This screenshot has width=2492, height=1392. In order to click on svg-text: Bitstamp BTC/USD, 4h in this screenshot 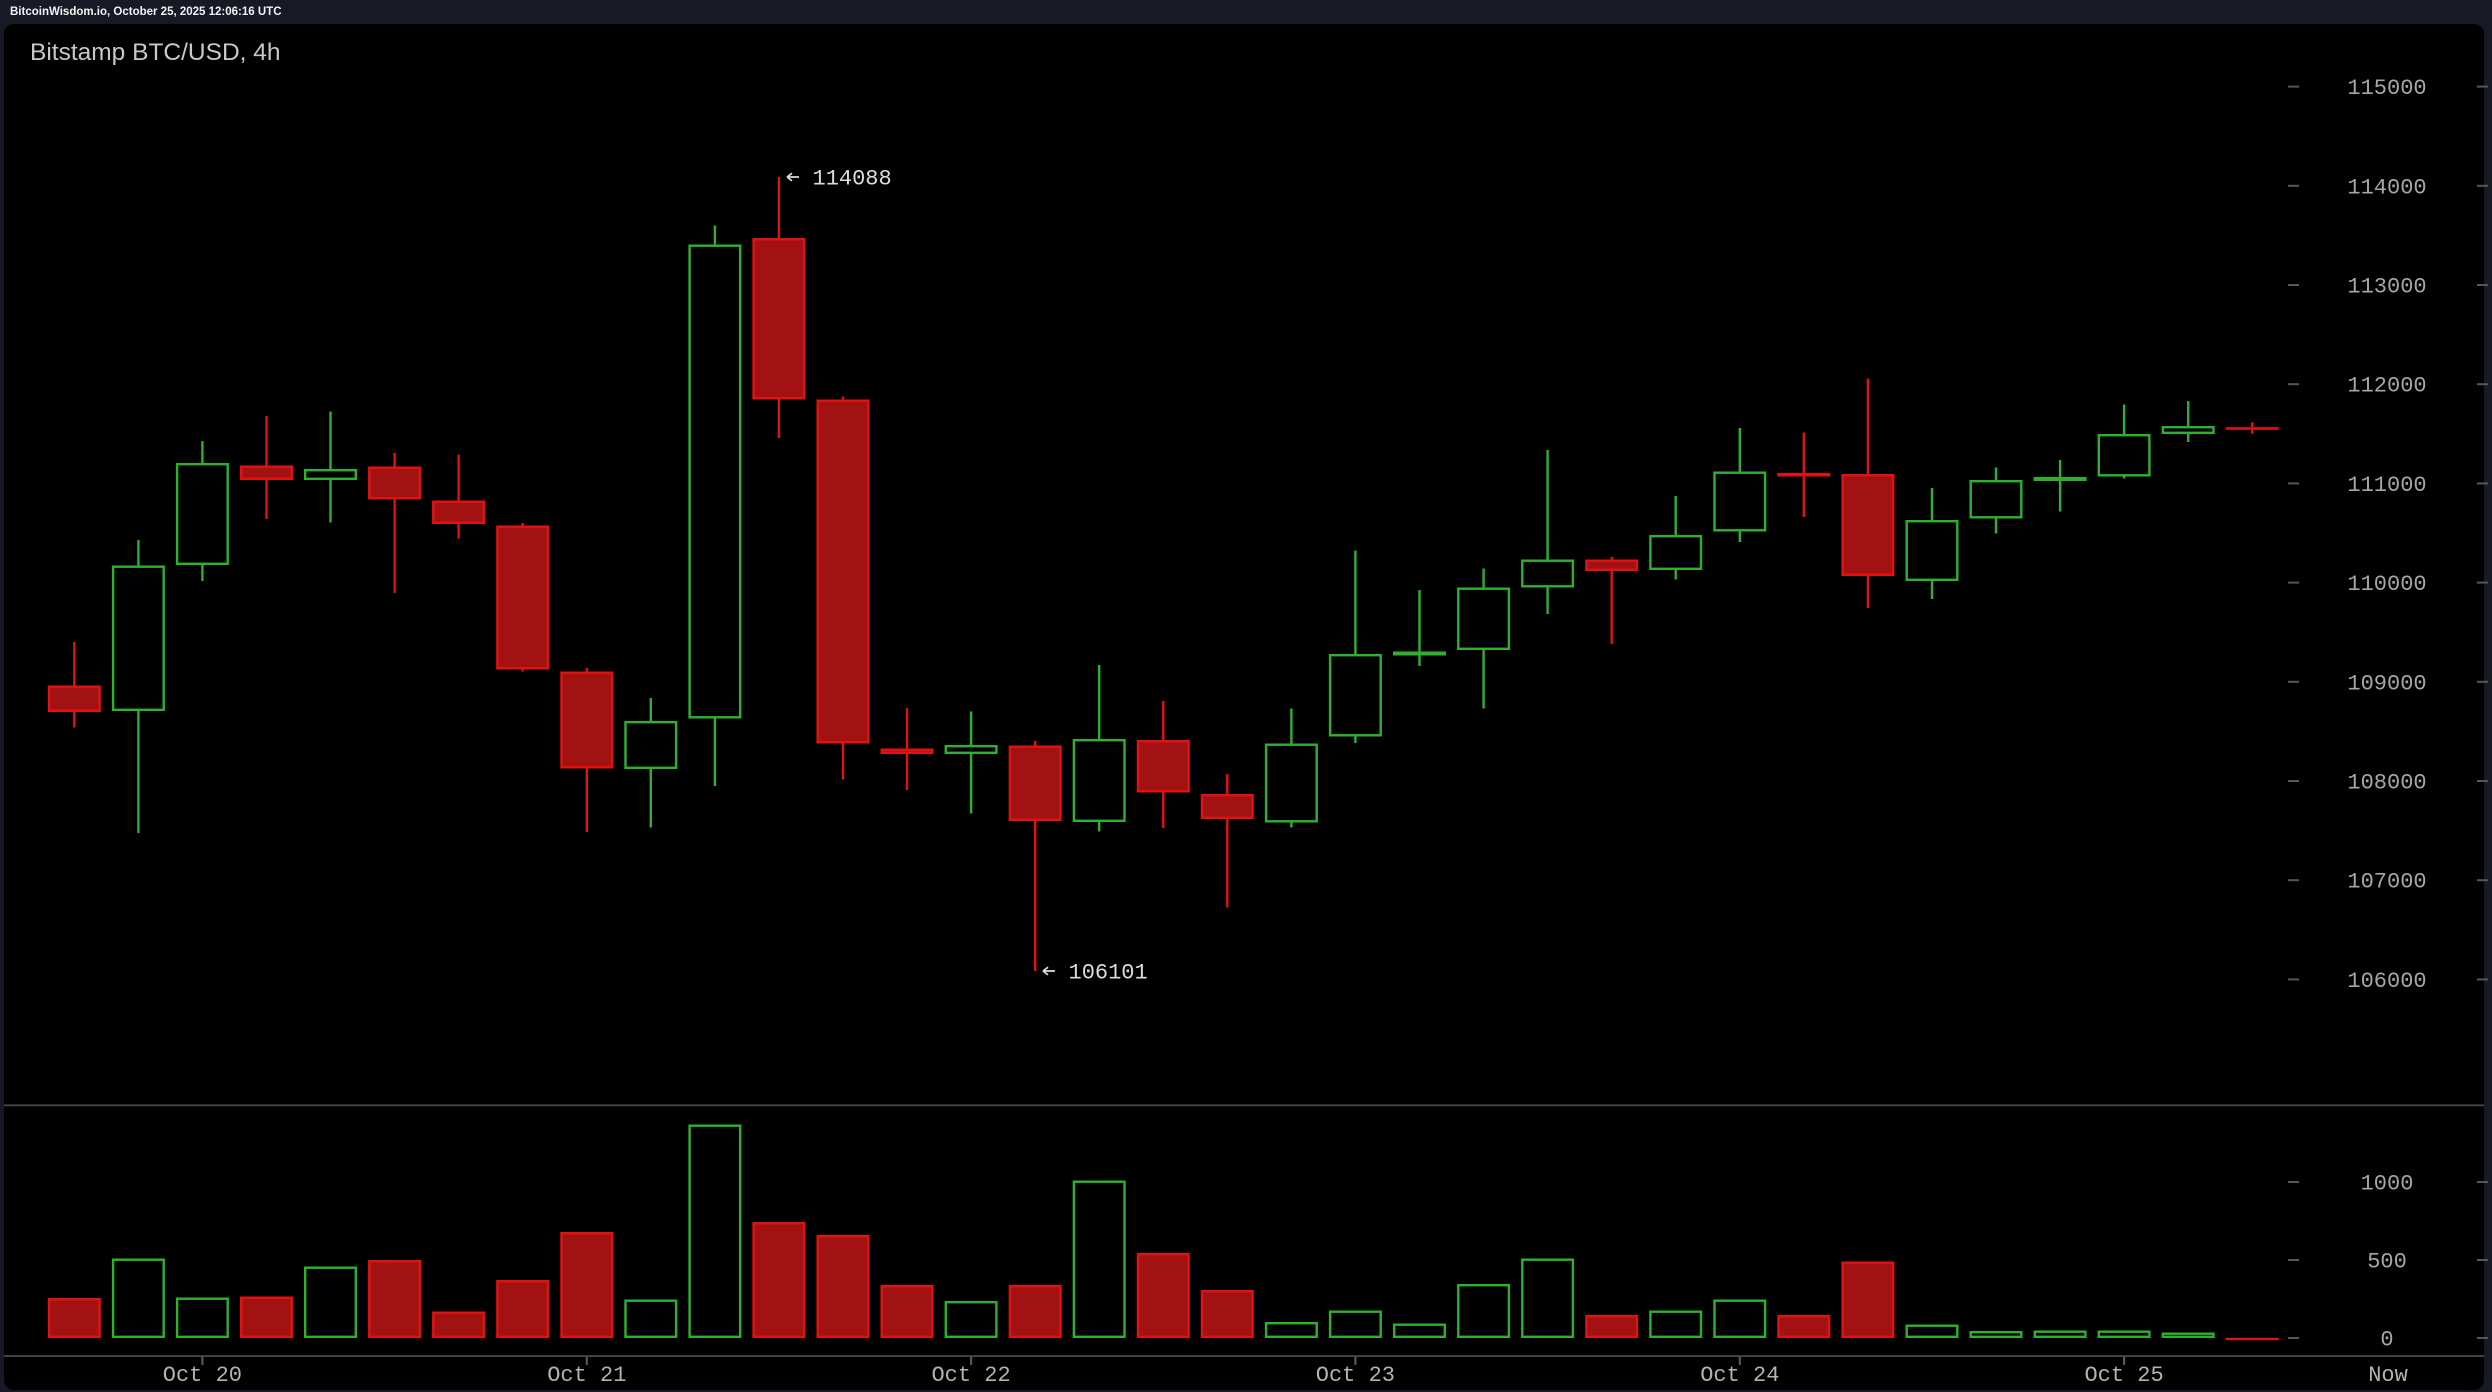, I will do `click(155, 52)`.